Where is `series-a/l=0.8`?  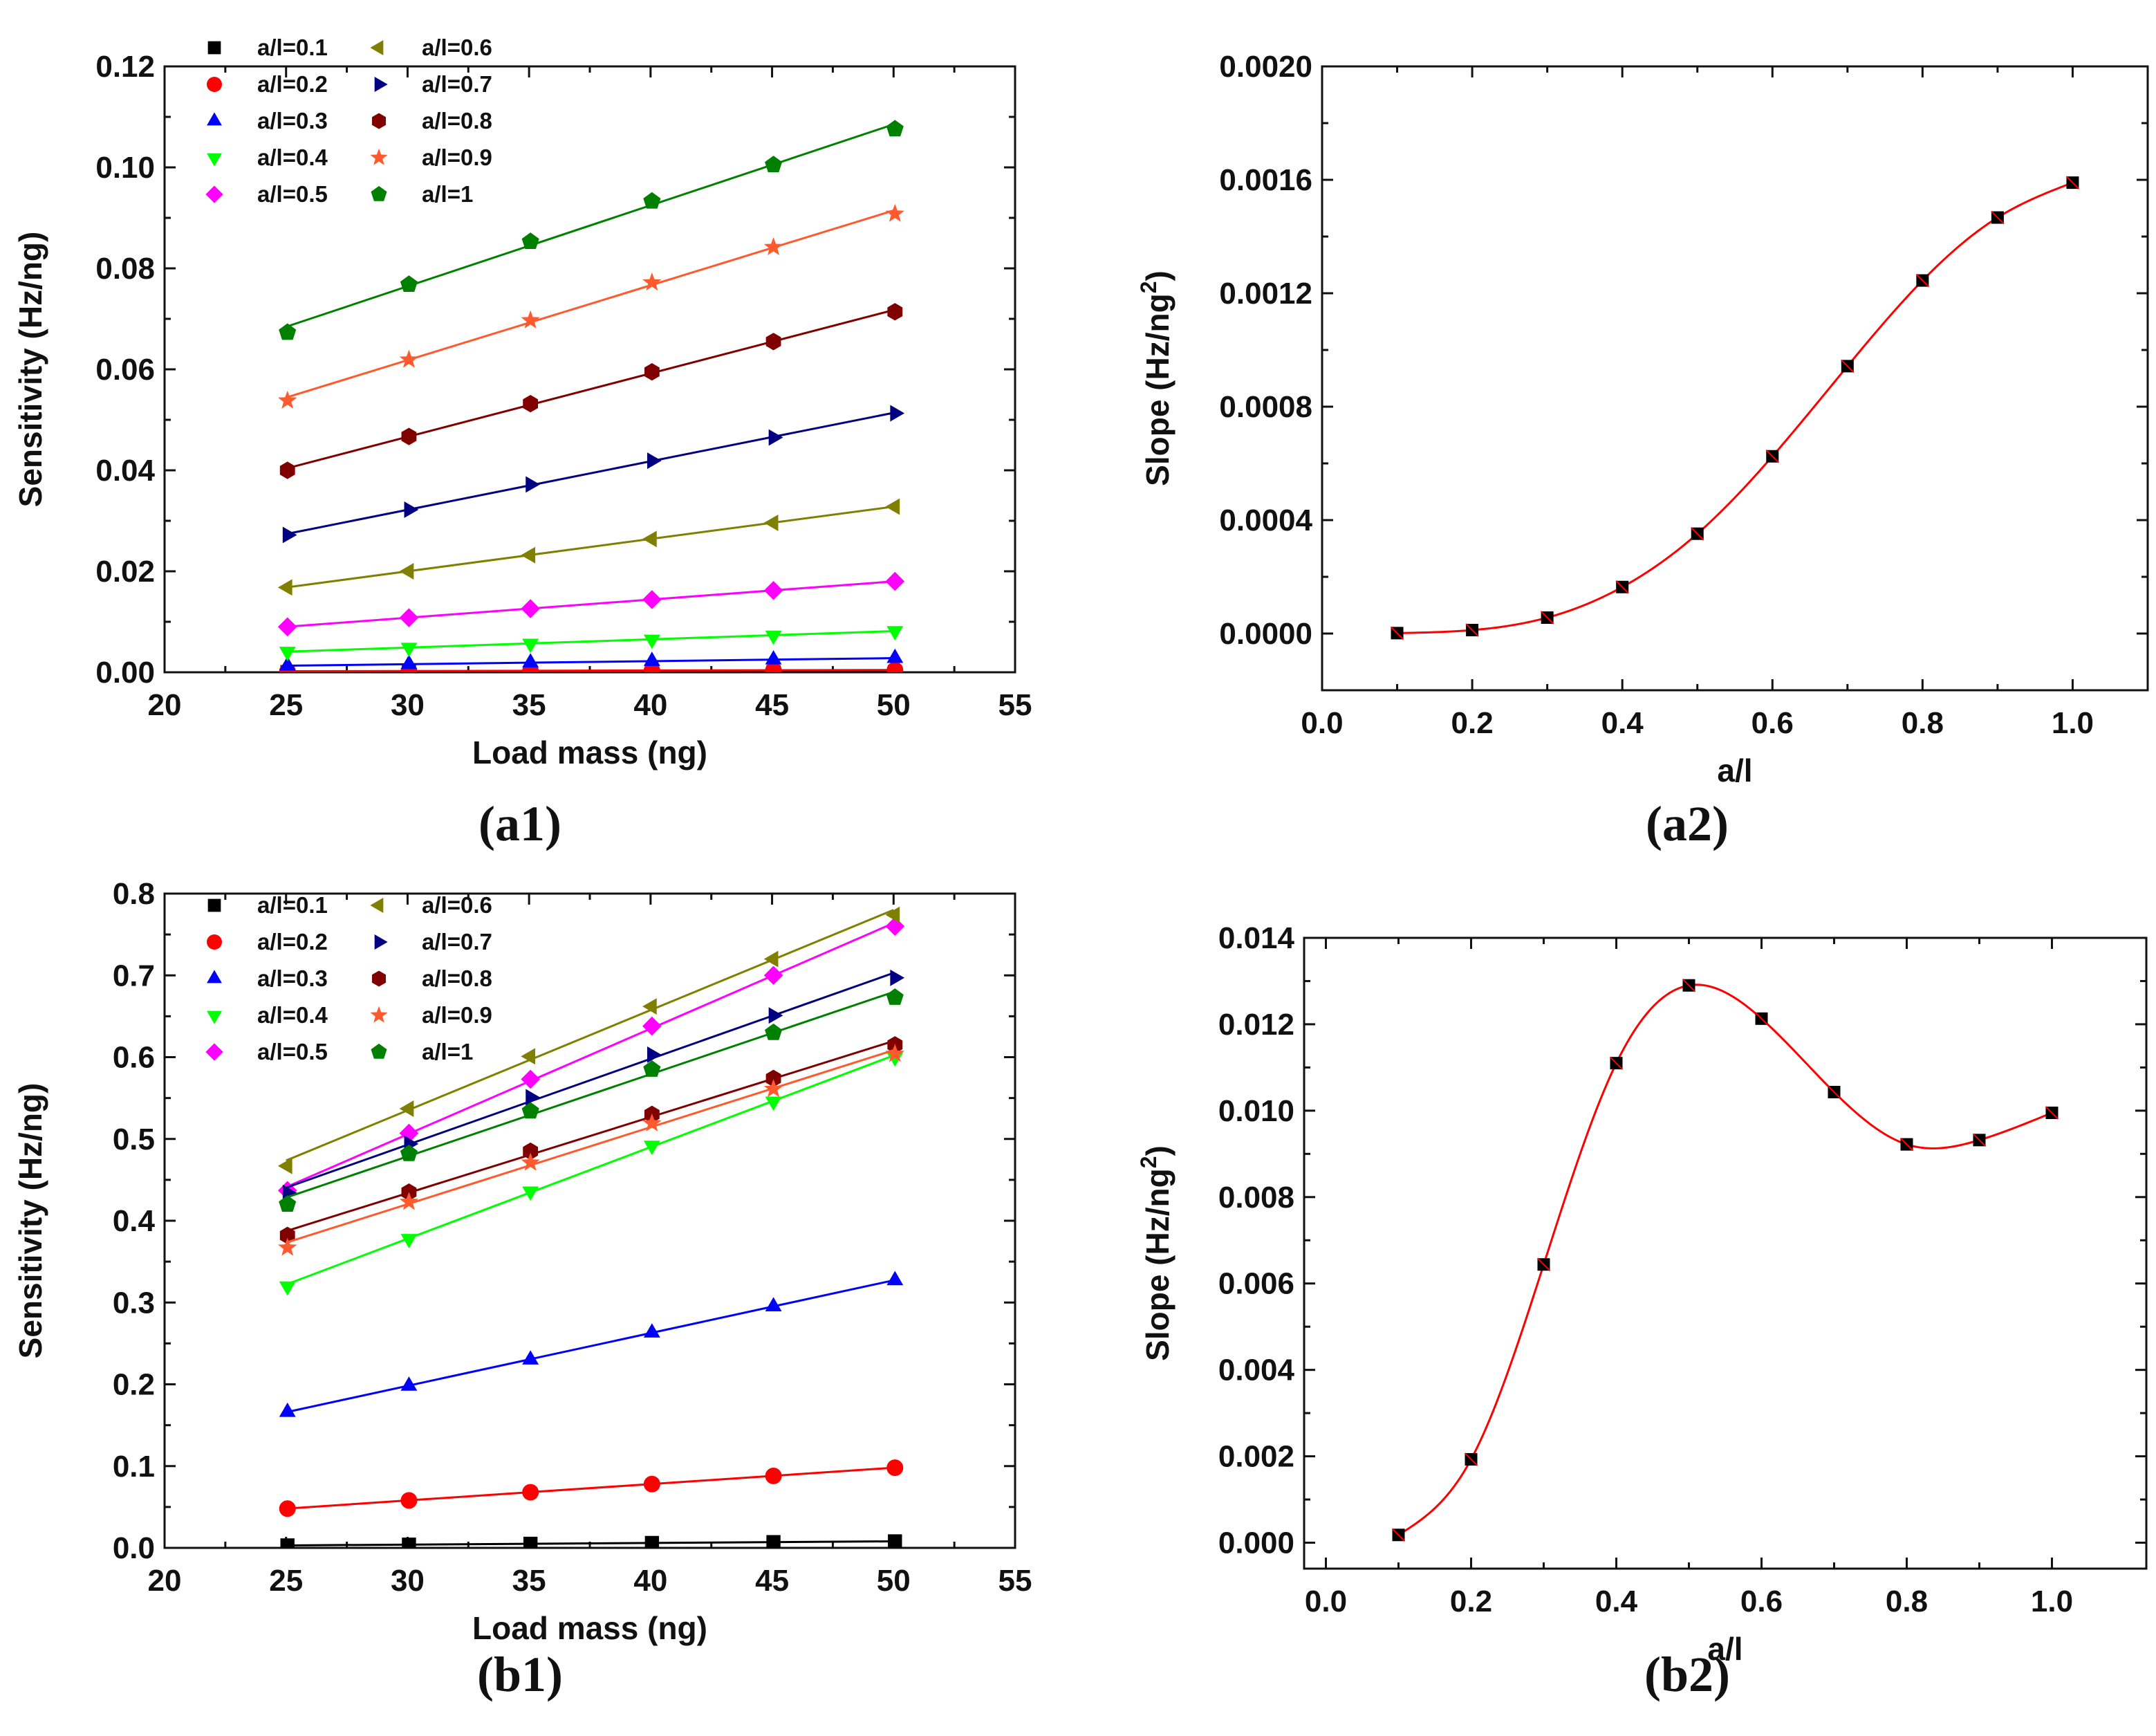 series-a/l=0.8 is located at coordinates (591, 1140).